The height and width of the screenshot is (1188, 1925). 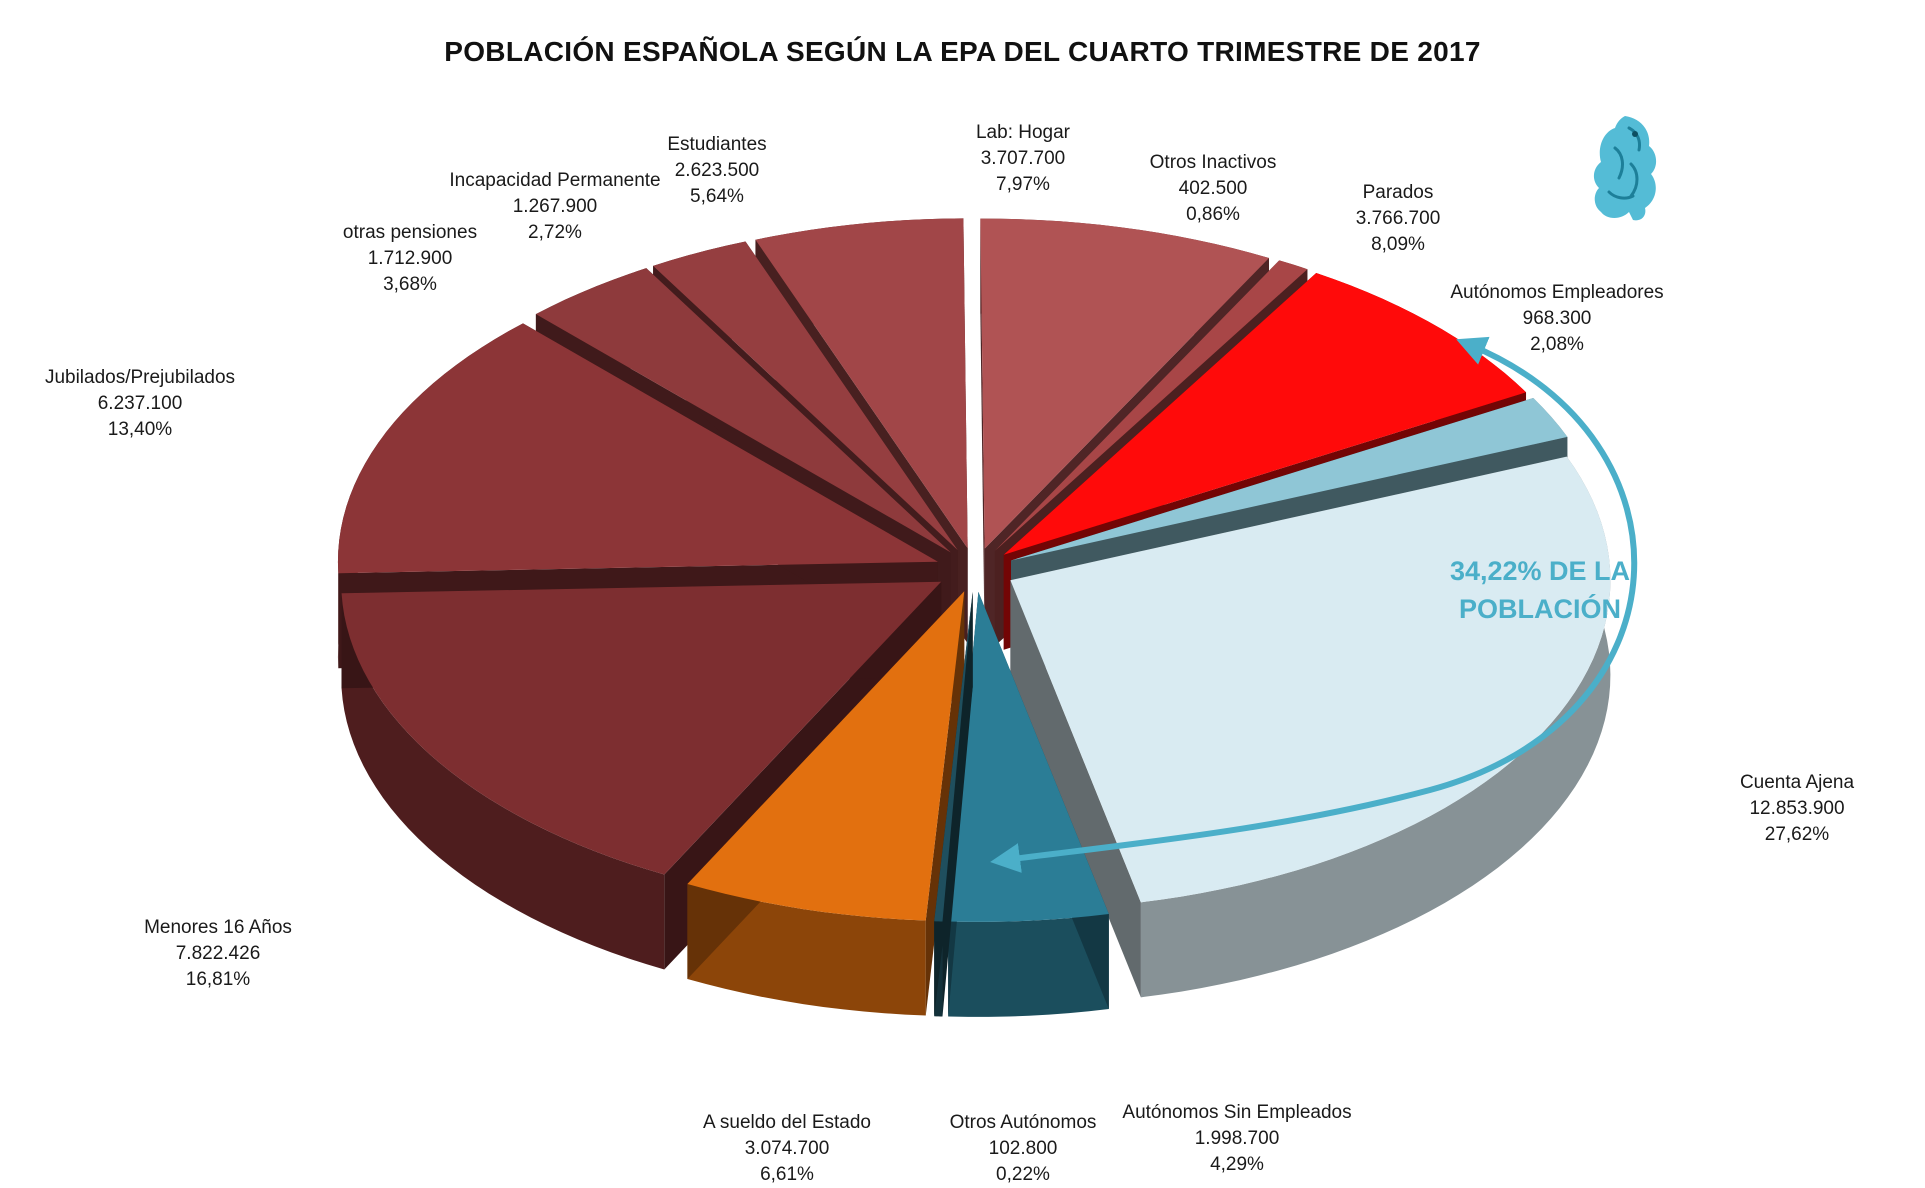 I want to click on label-name: Autónomos Empleadores, so click(x=1557, y=292).